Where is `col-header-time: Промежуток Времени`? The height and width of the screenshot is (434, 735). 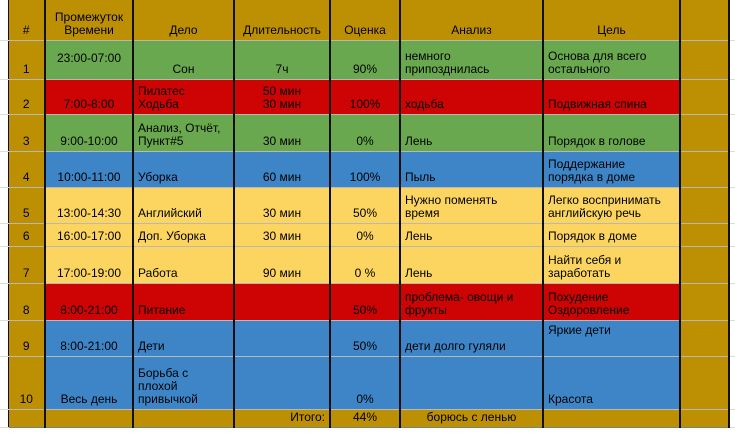 col-header-time: Промежуток Времени is located at coordinates (89, 20).